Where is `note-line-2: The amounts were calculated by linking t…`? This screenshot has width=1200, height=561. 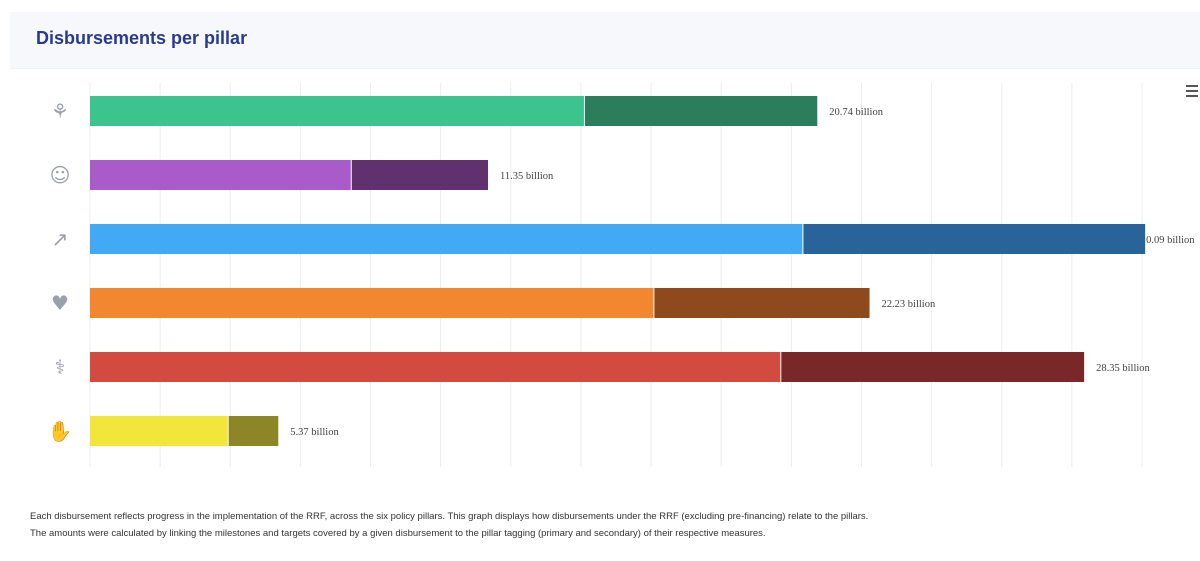 note-line-2: The amounts were calculated by linking t… is located at coordinates (398, 533).